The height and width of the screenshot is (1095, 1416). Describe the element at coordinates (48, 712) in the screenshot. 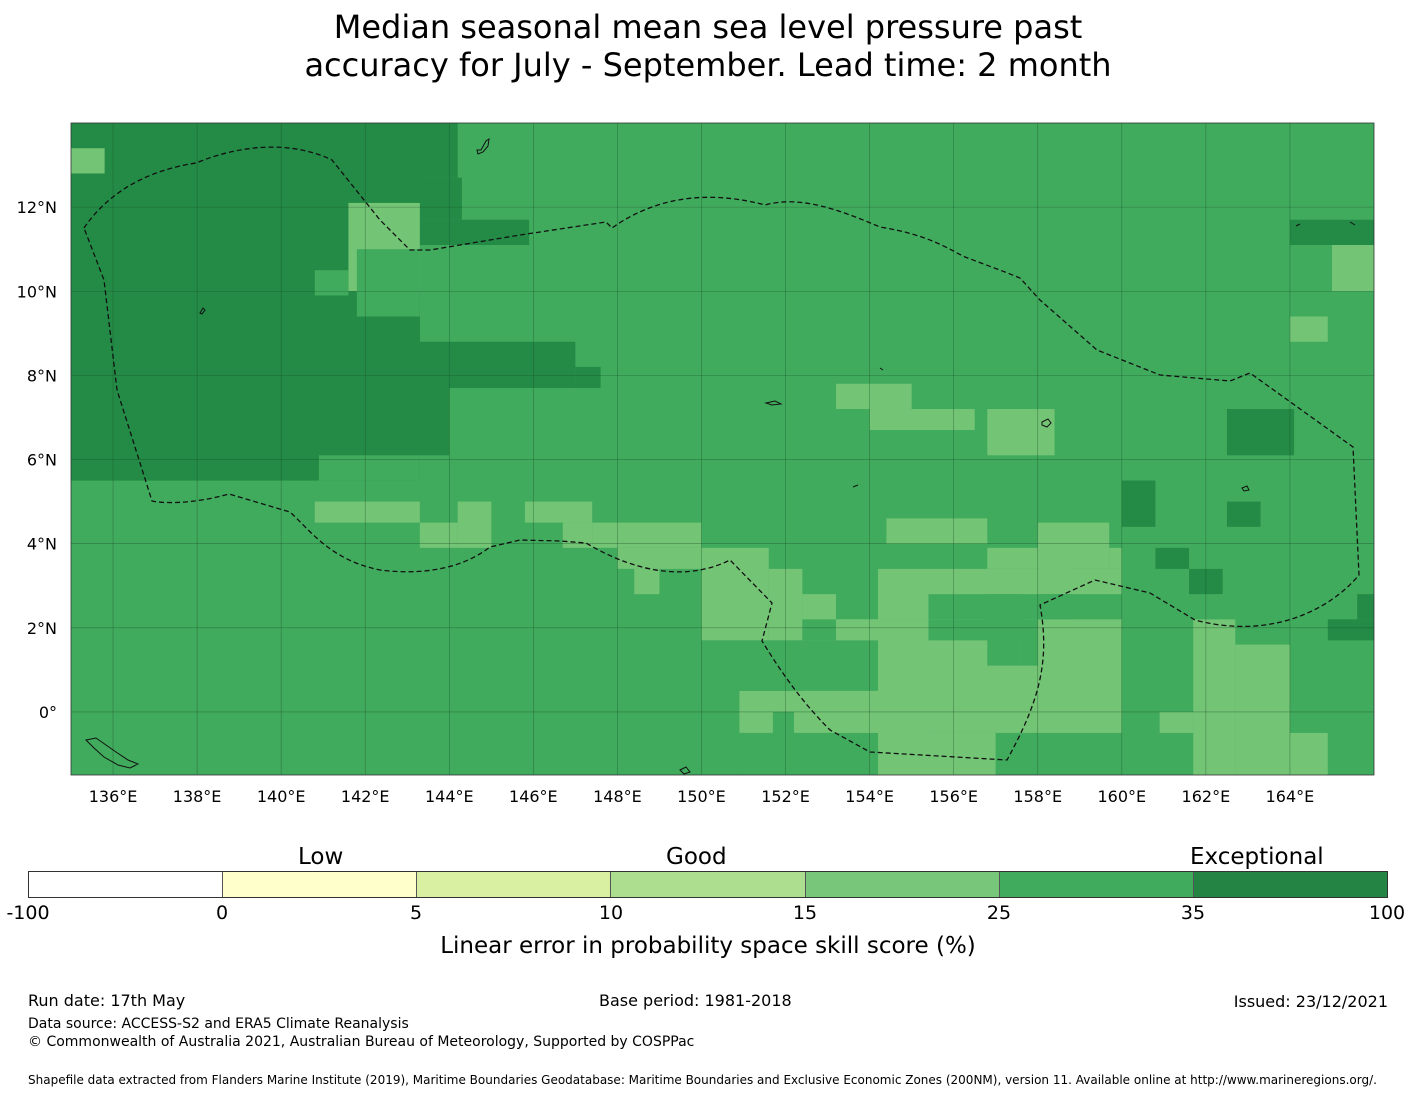

I see `latitude-label: 0°` at that location.